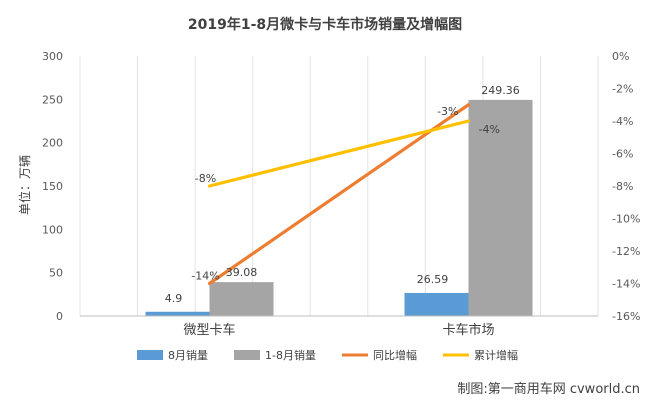 The image size is (650, 405). What do you see at coordinates (325, 24) in the screenshot?
I see `chart-title: 2019年1-8月微卡与卡车市场销量及增幅图` at bounding box center [325, 24].